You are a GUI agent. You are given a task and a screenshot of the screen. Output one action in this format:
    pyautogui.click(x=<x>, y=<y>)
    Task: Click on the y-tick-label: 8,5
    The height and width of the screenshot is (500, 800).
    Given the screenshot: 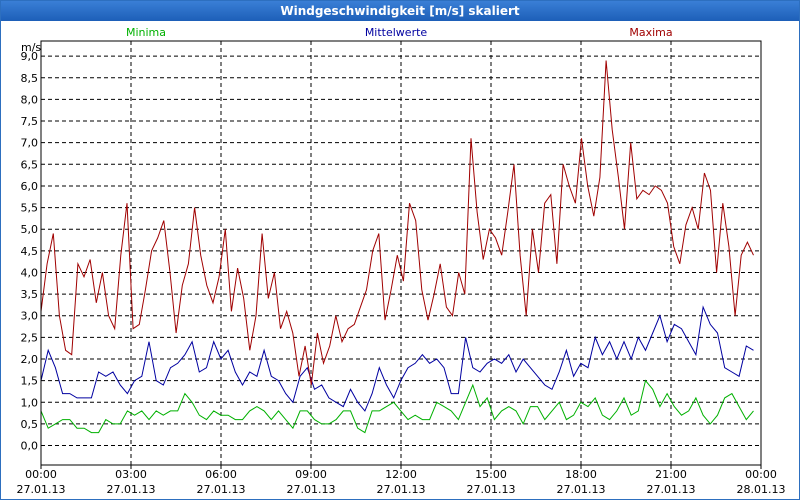 What is the action you would take?
    pyautogui.click(x=30, y=78)
    